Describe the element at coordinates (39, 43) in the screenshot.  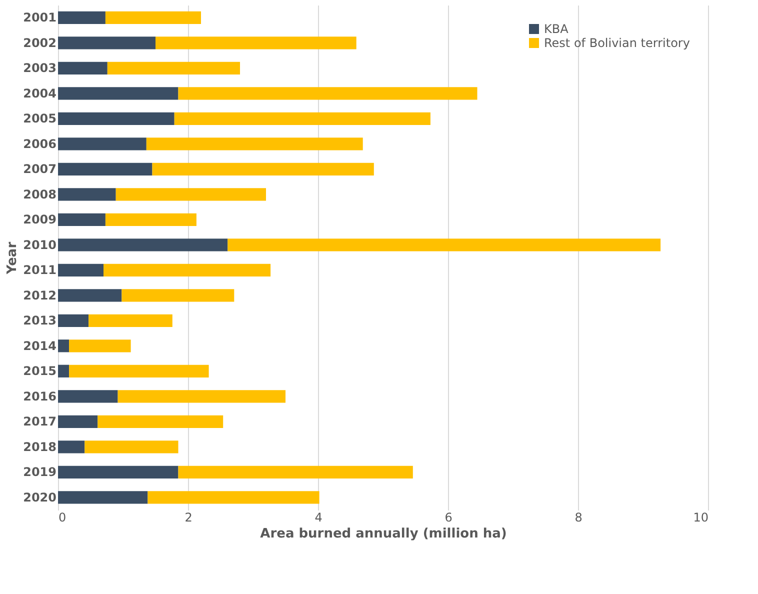
I see `y-tick-label: 2002` at that location.